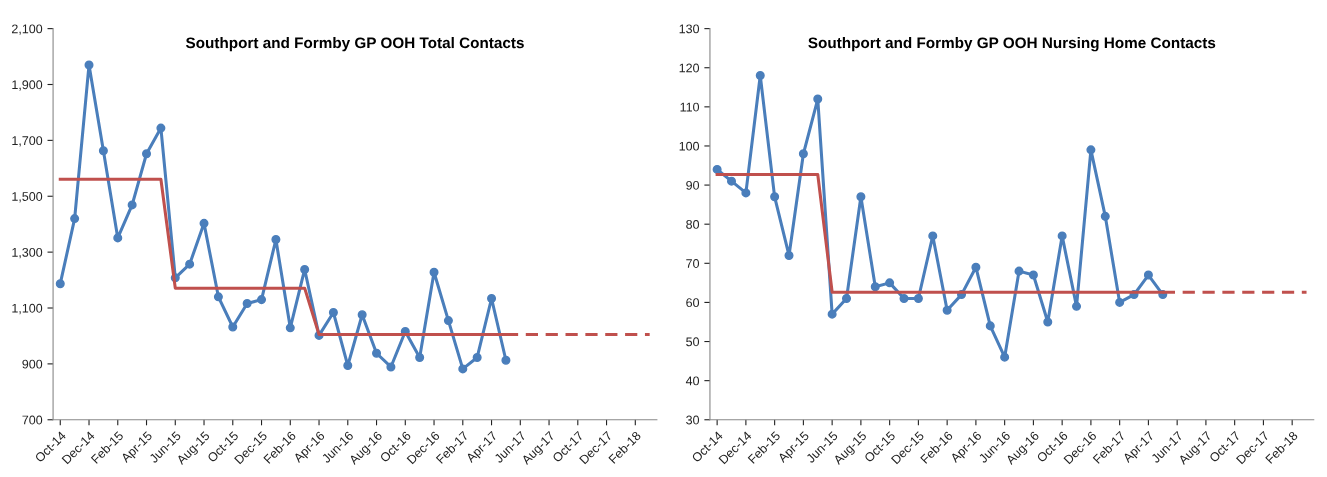 Image resolution: width=1327 pixels, height=477 pixels. I want to click on y-tick-label: 100, so click(689, 146).